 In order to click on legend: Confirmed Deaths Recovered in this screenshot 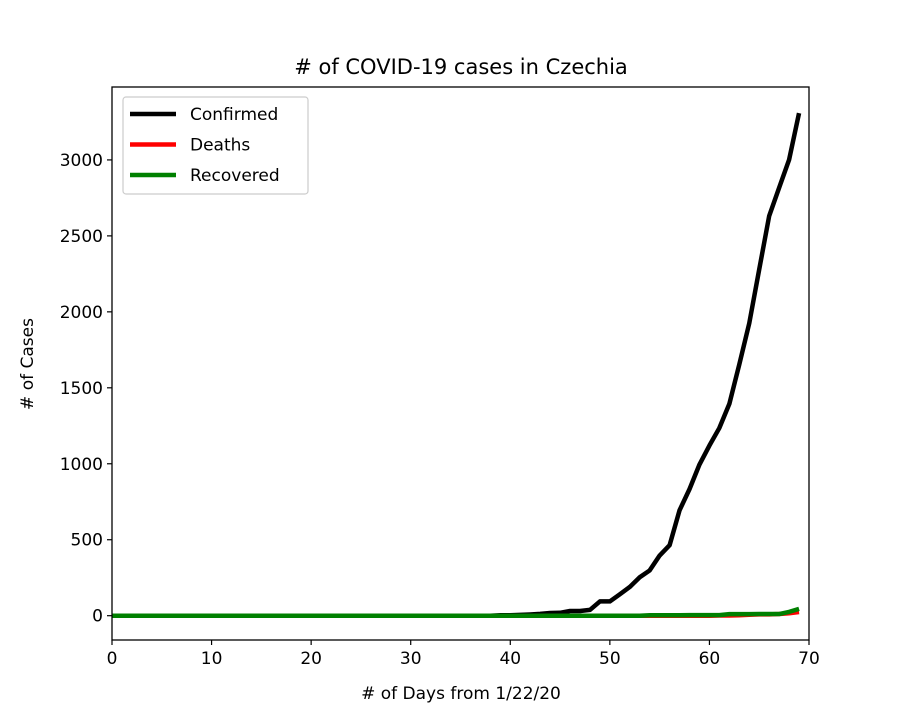, I will do `click(215, 145)`.